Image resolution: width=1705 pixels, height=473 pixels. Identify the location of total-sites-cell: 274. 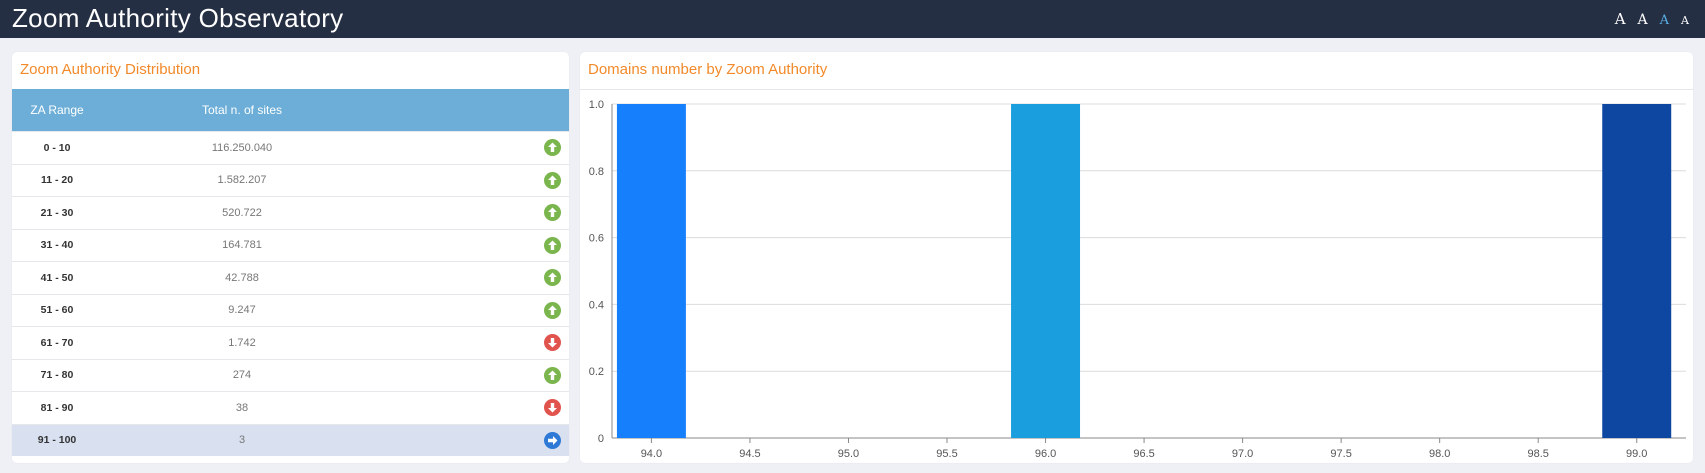
(242, 375).